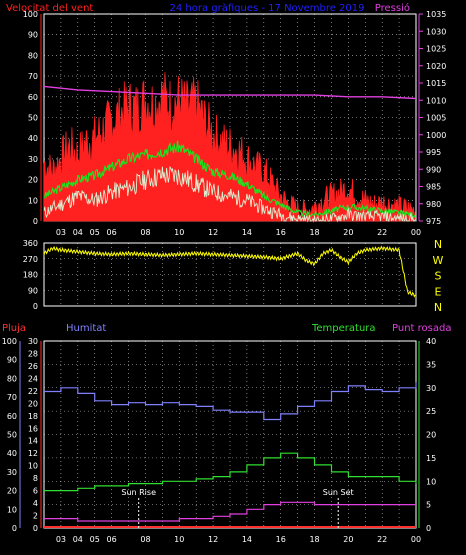 Image resolution: width=466 pixels, height=555 pixels. I want to click on compass-label: S, so click(438, 276).